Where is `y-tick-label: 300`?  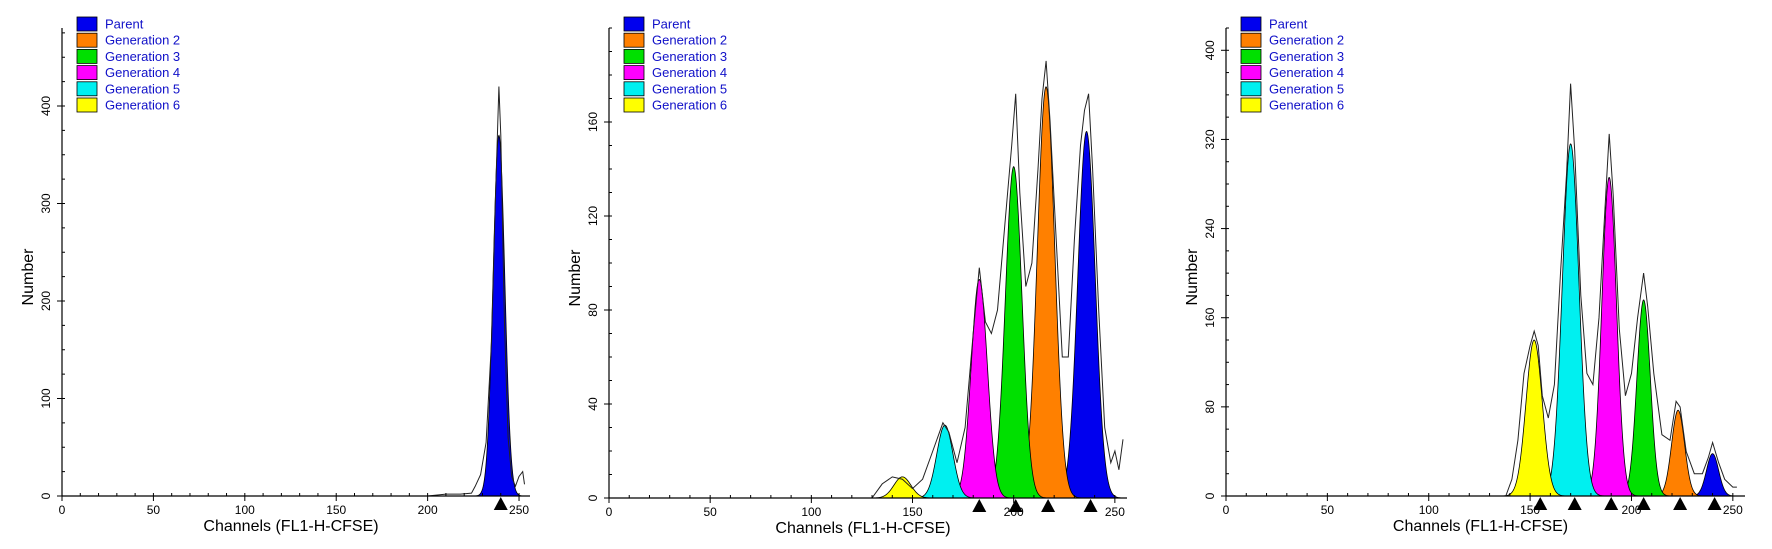 y-tick-label: 300 is located at coordinates (46, 203).